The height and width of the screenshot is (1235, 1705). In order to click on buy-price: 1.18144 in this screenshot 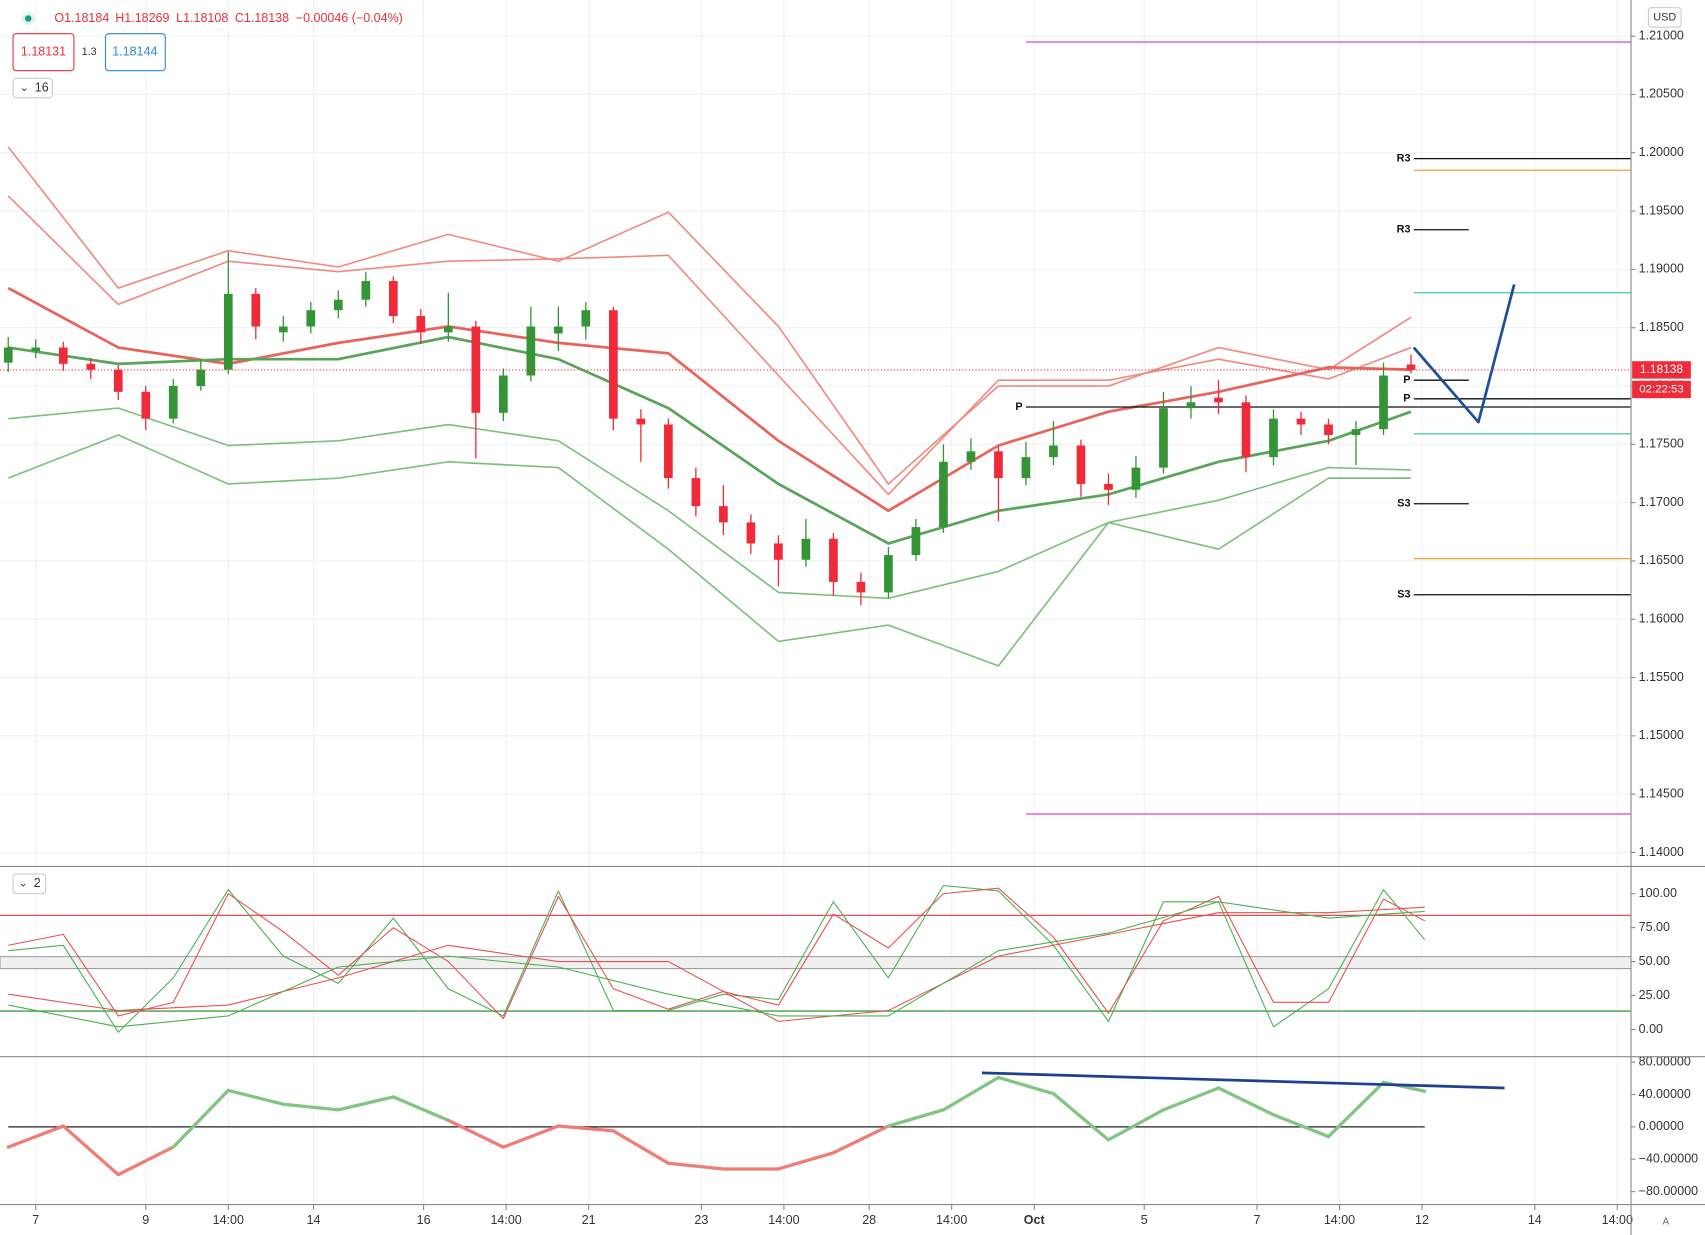, I will do `click(134, 51)`.